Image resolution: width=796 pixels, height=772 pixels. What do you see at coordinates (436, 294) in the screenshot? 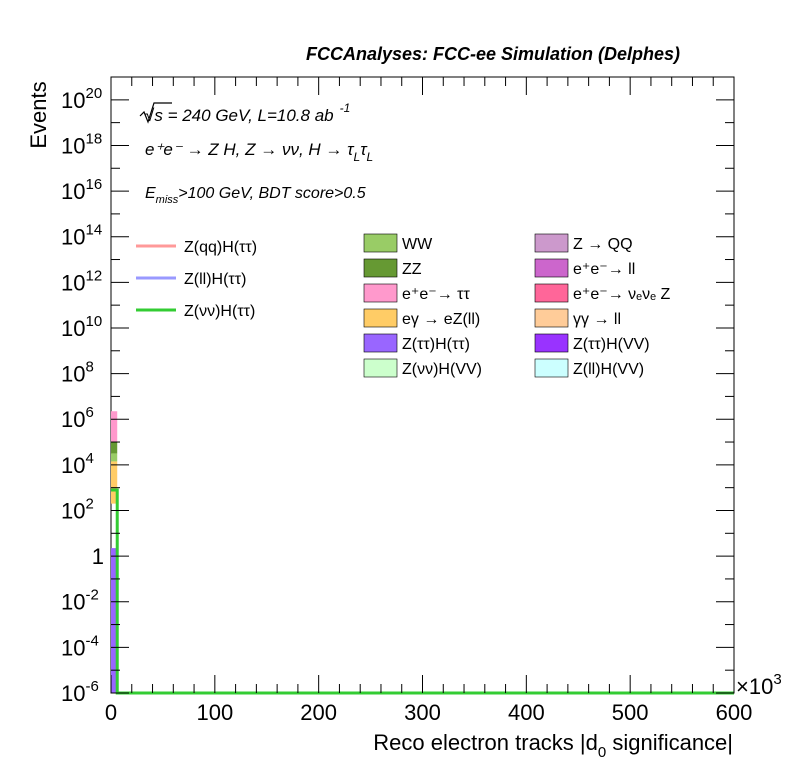
I see `legend-bkg-label-4: e⁺e⁻→ ττ` at bounding box center [436, 294].